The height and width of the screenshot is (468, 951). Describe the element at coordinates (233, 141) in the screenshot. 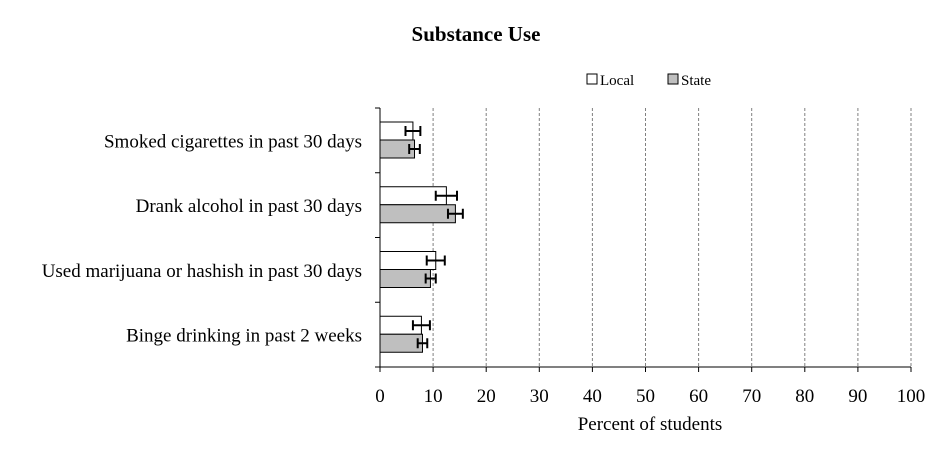

I see `category-label-smoked-cigarettes-in-past-30-days: Smoked cigarettes in past 30 days` at that location.